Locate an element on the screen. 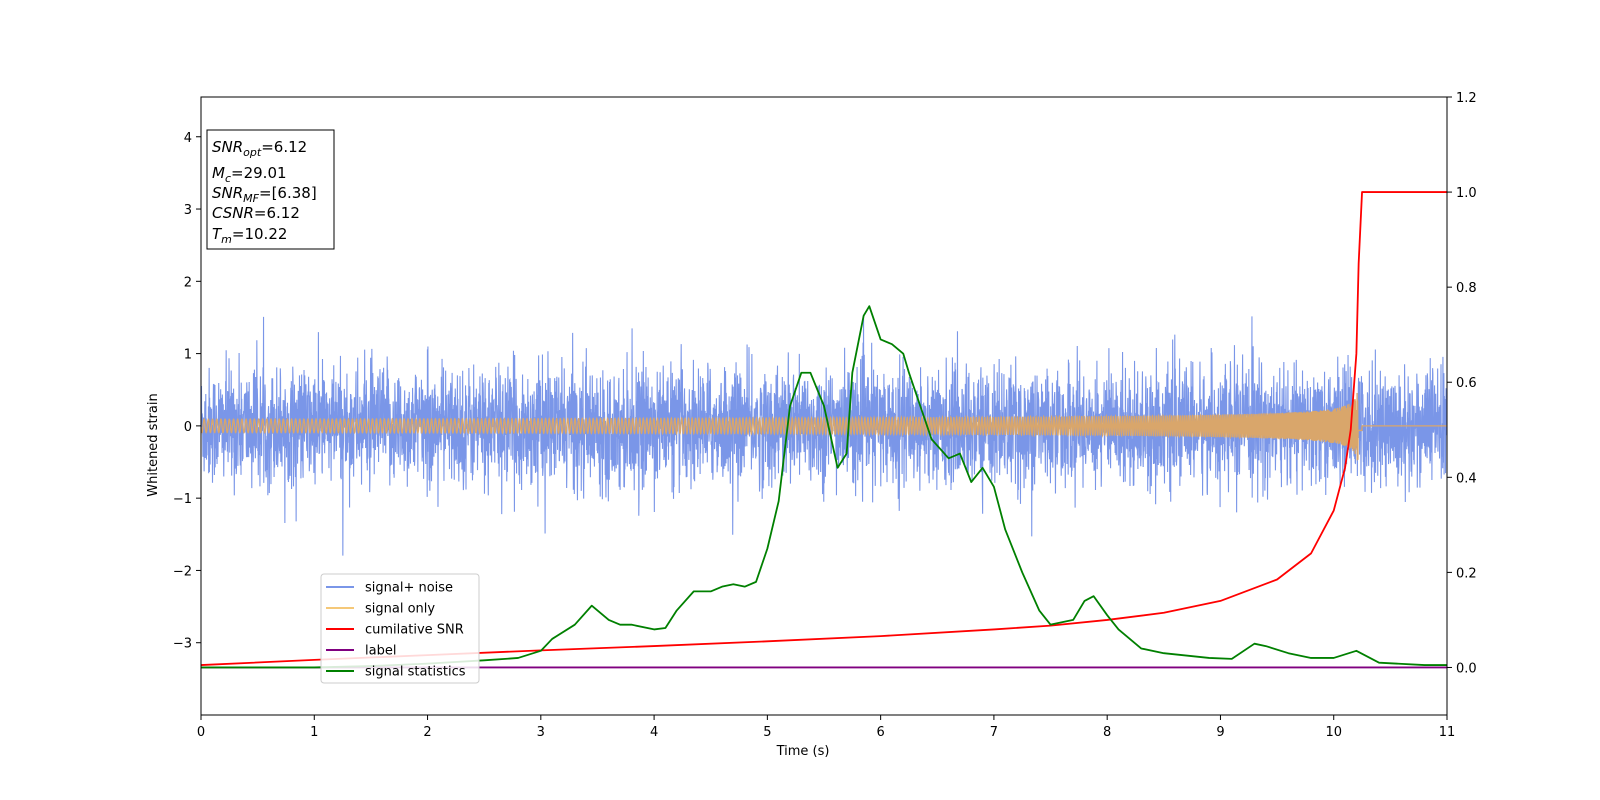  x-tick-label: 1 is located at coordinates (314, 732).